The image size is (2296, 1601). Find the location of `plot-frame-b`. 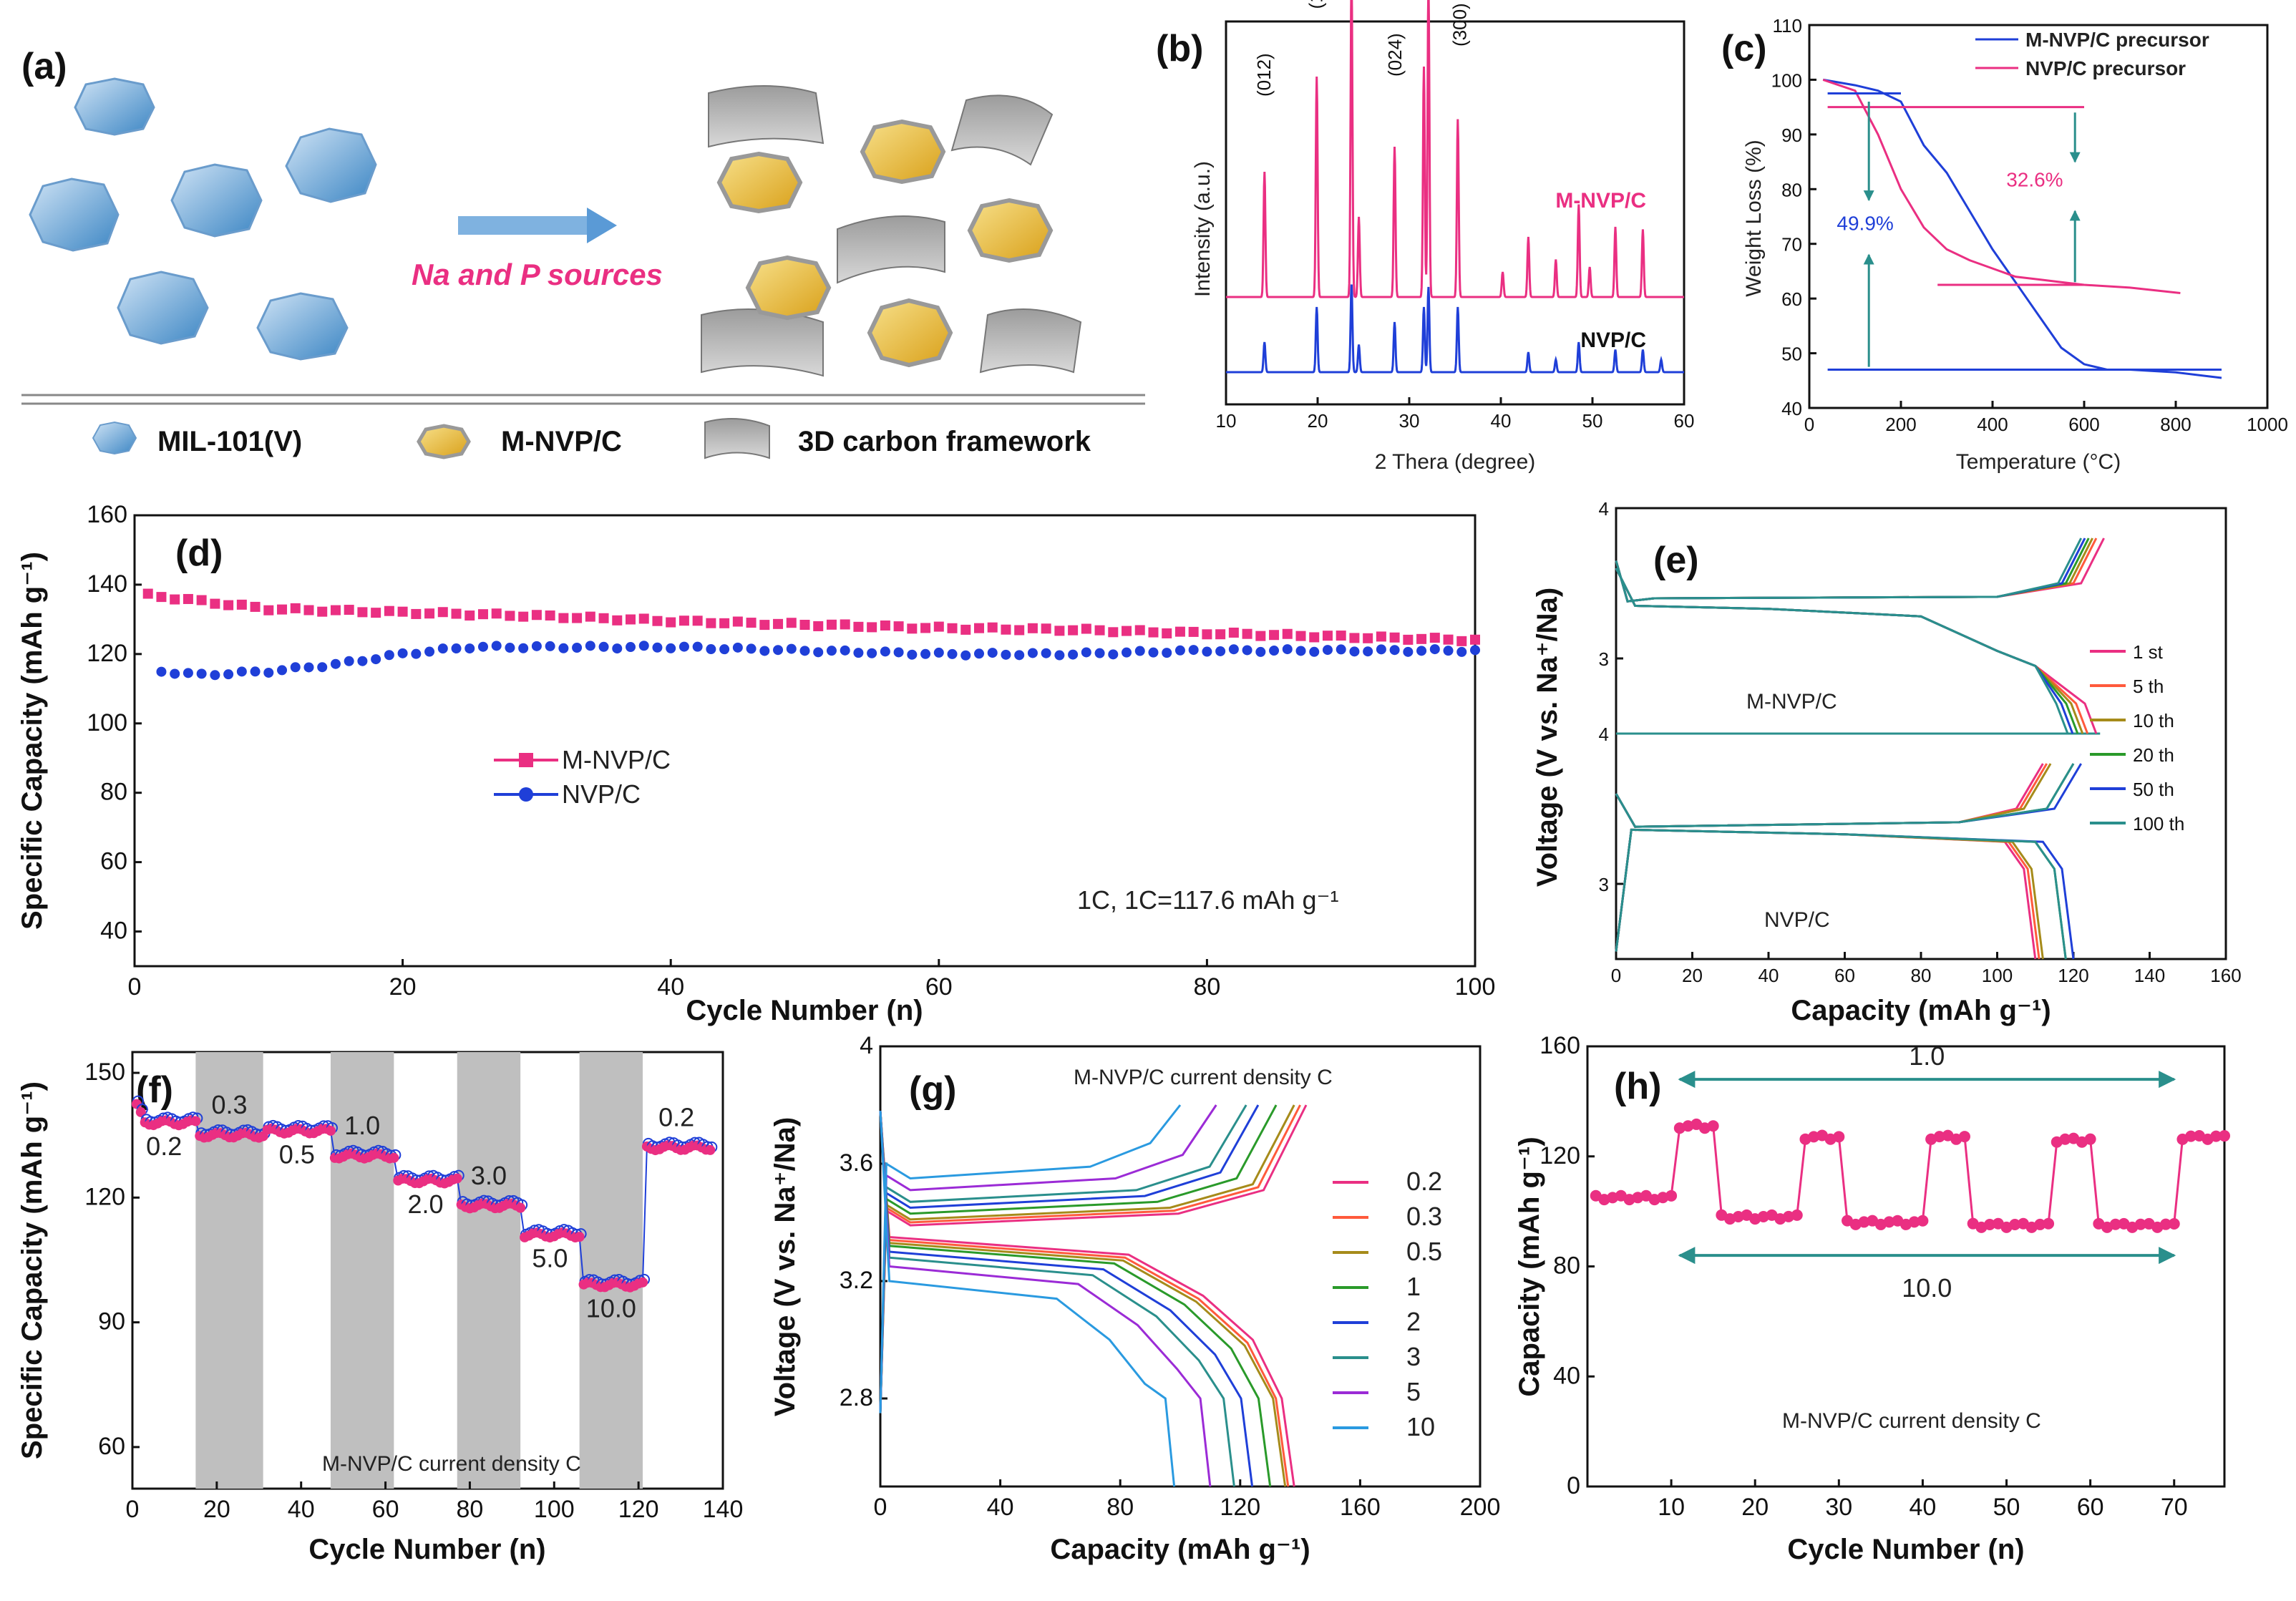

plot-frame-b is located at coordinates (1455, 213).